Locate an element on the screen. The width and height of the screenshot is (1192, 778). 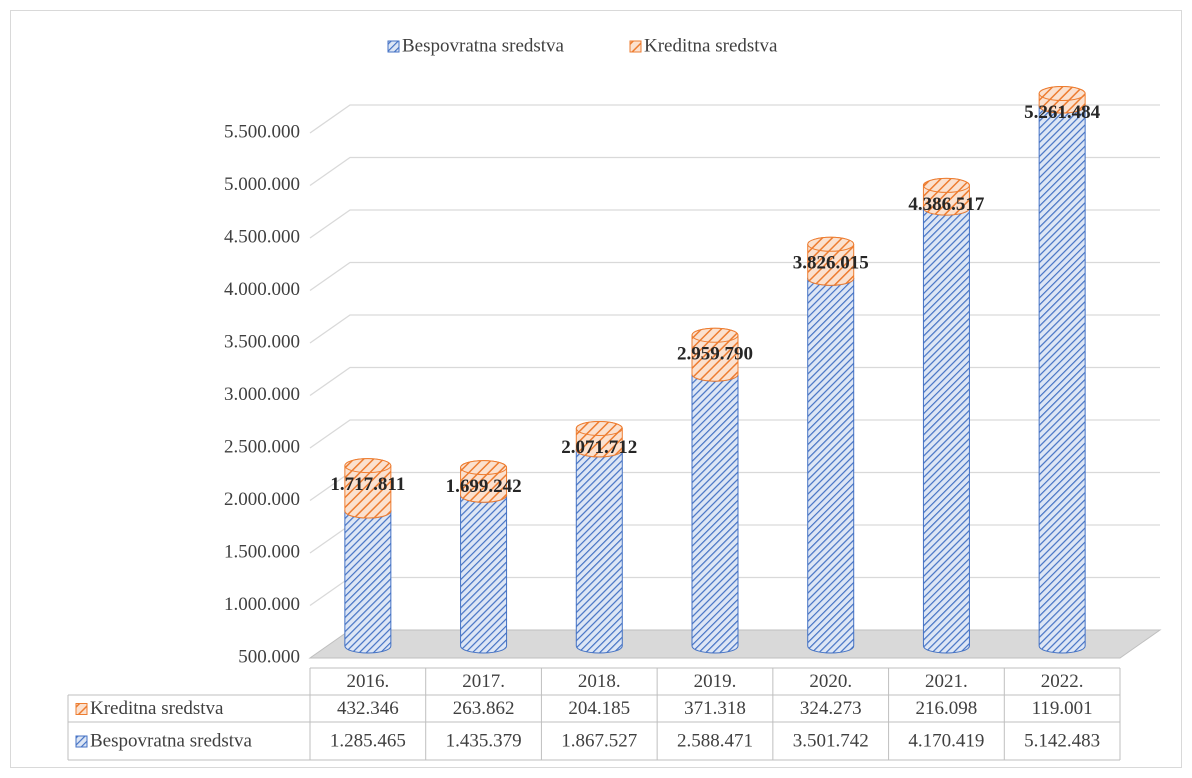
legend-label: Kreditna sredstva is located at coordinates (711, 45).